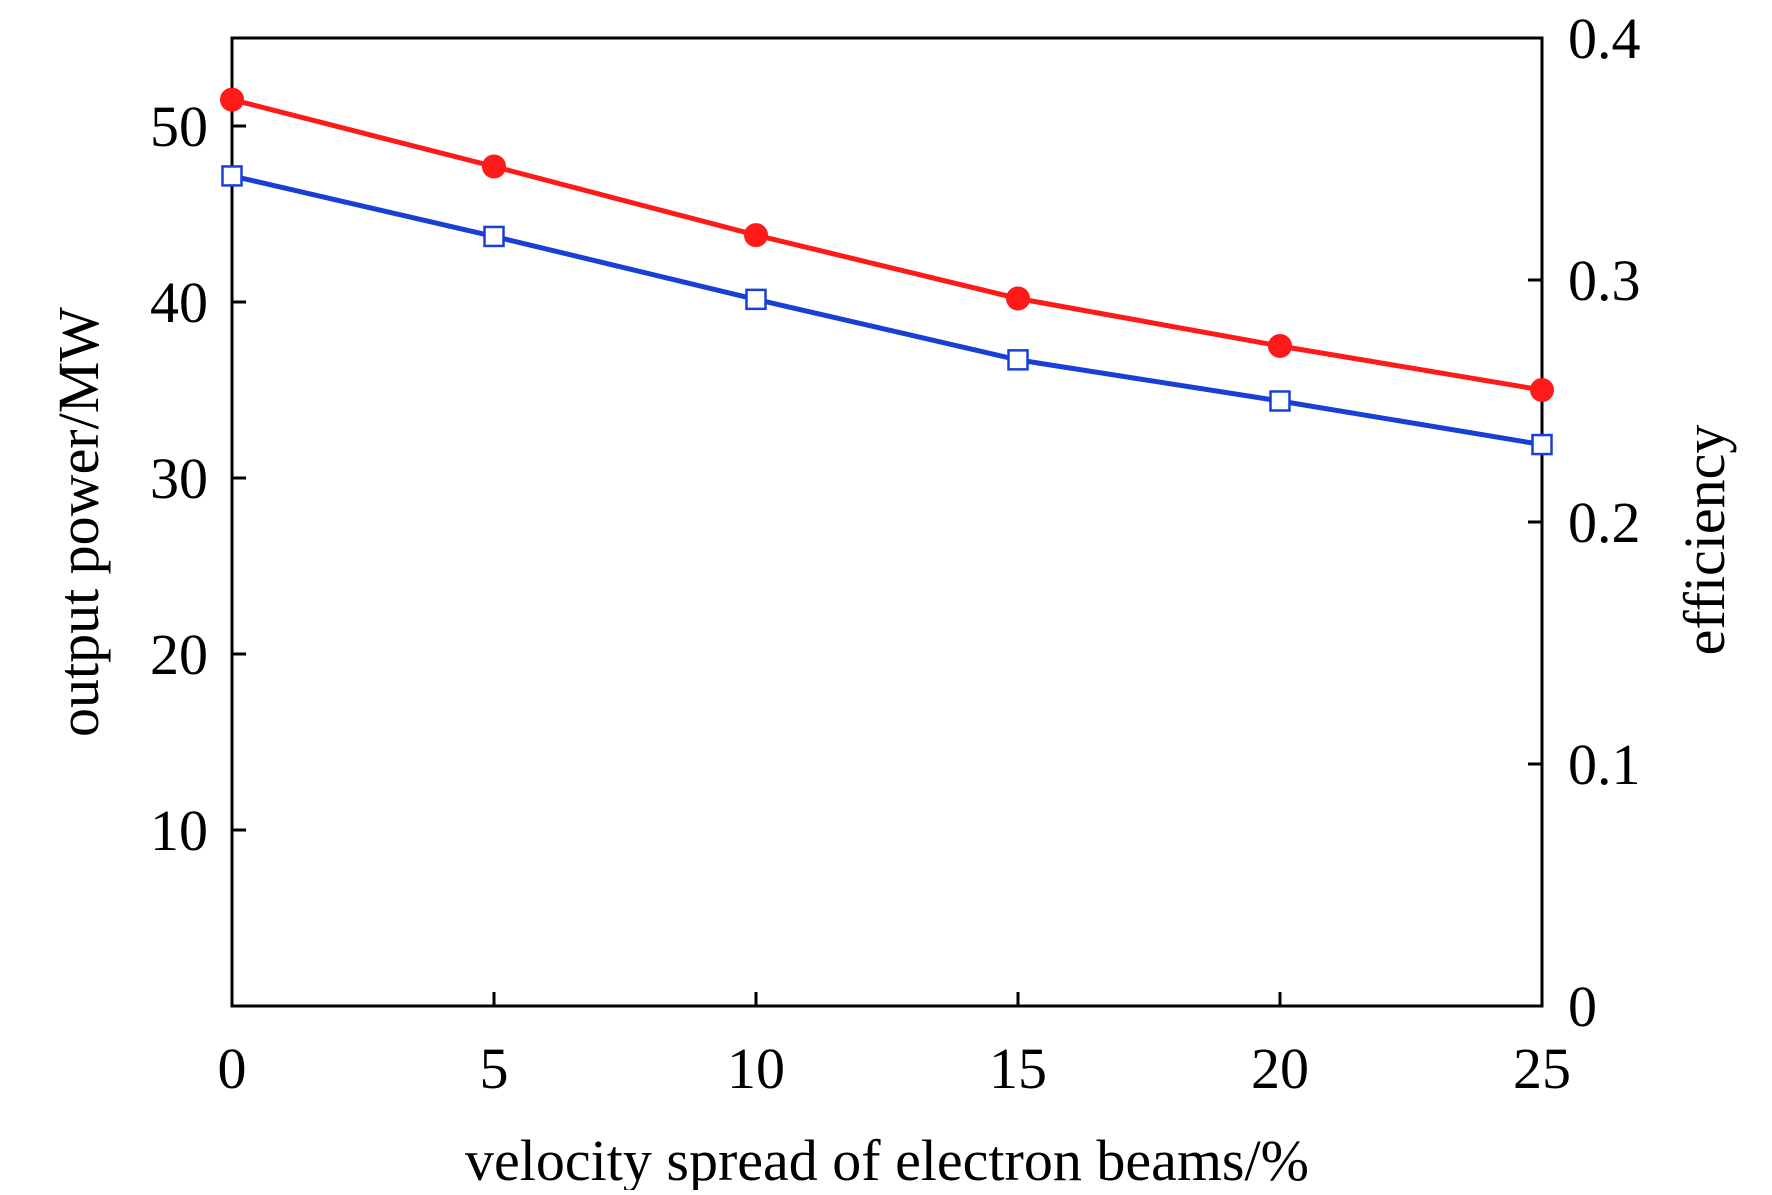 The width and height of the screenshot is (1772, 1195). I want to click on y-right-tick-label: 0.3, so click(1604, 280).